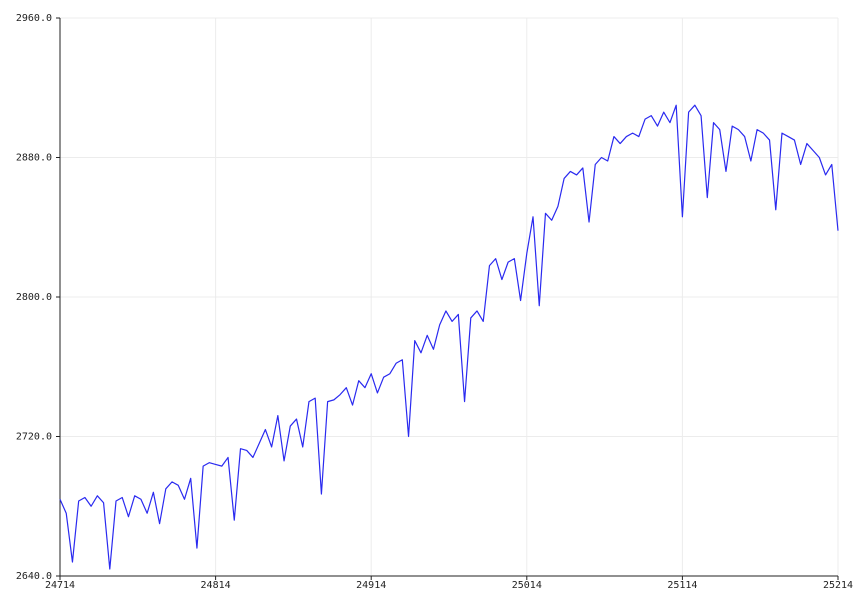 The image size is (855, 590). Describe the element at coordinates (216, 585) in the screenshot. I see `x-tick-label: 24814` at that location.